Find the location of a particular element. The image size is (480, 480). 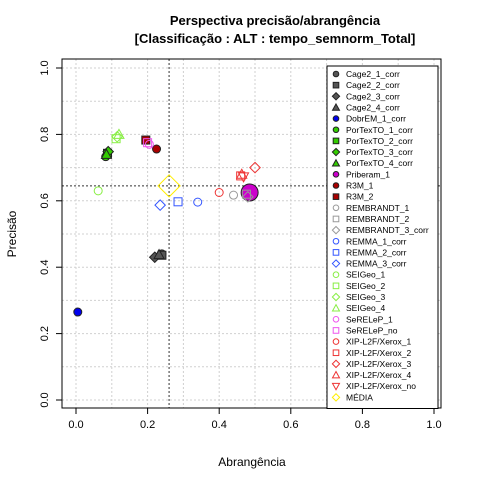

x-tick-label: 0.6 is located at coordinates (290, 425).